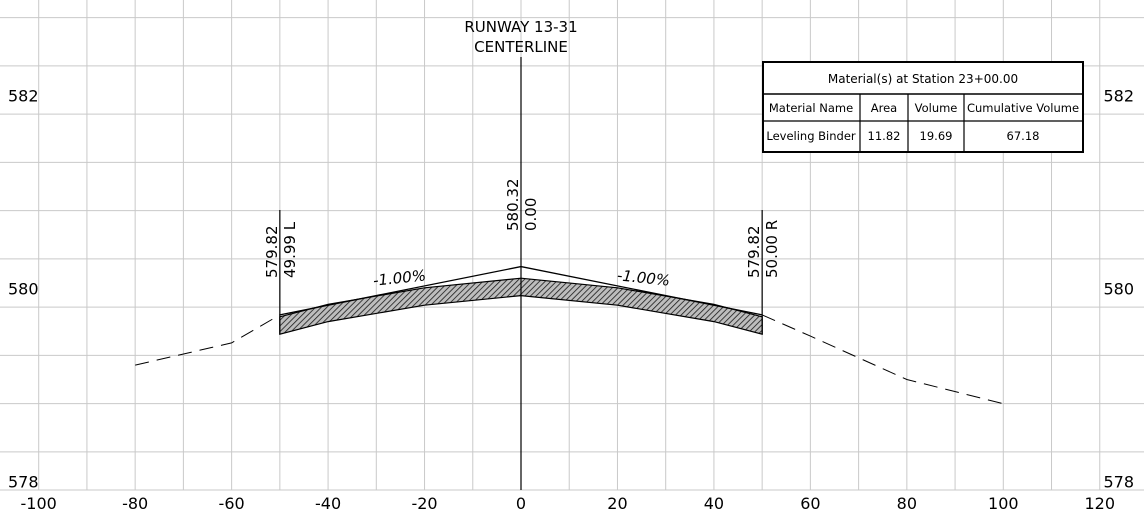  I want to click on y-tick-label-left: 580, so click(23, 289).